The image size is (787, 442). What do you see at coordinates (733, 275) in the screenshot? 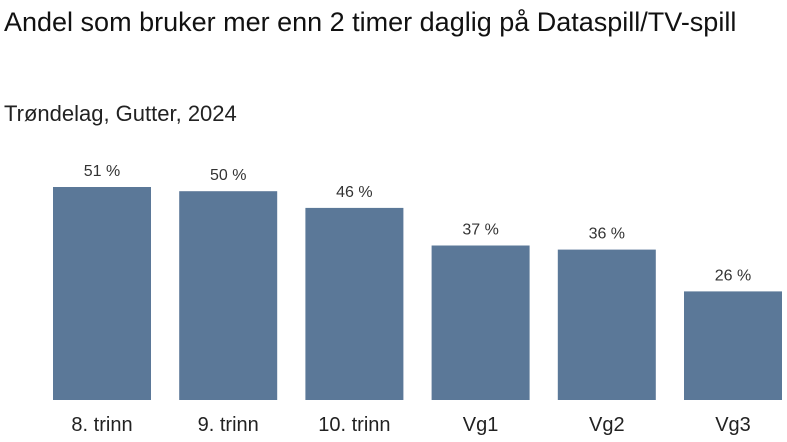
I see `data-label-5: 26 %` at bounding box center [733, 275].